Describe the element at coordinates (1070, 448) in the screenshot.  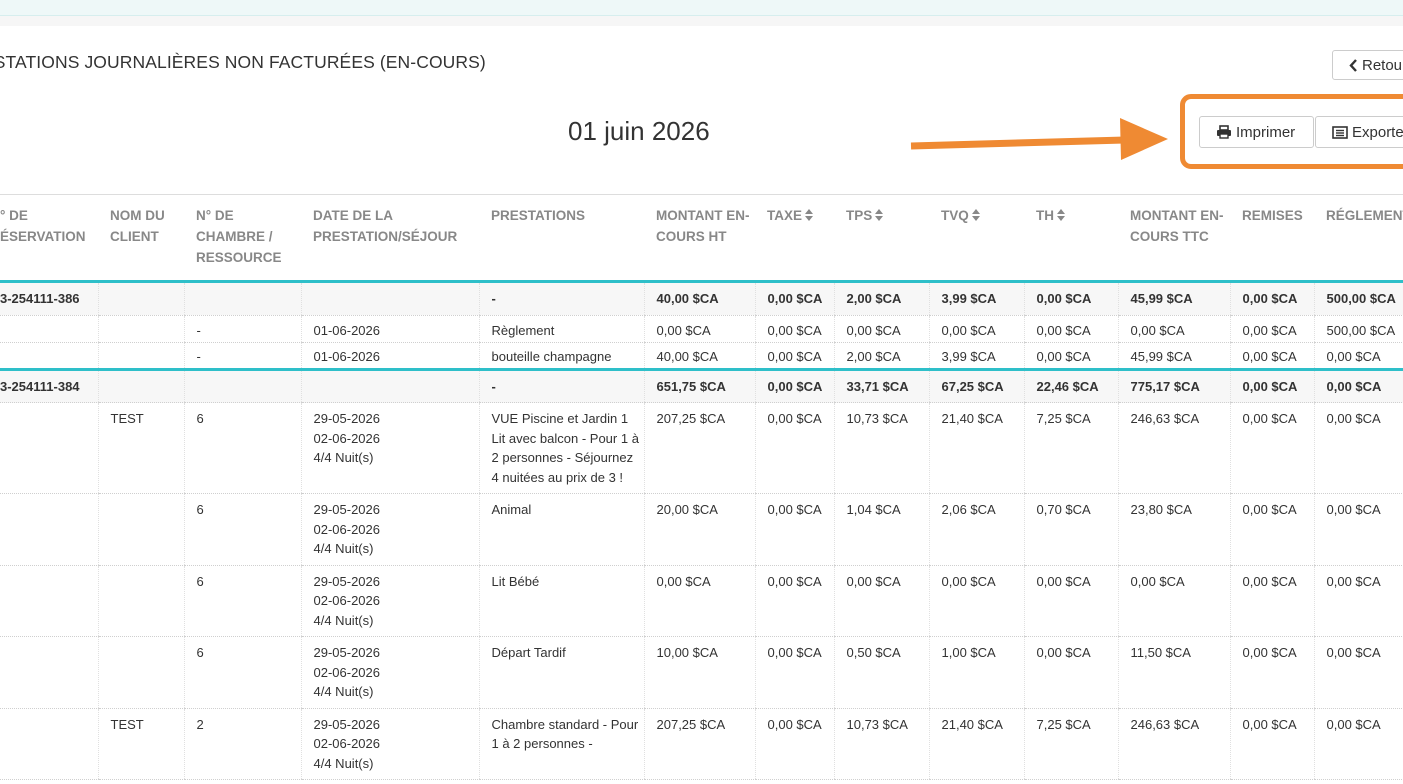
I see `cell-th: 7,25 $CA` at that location.